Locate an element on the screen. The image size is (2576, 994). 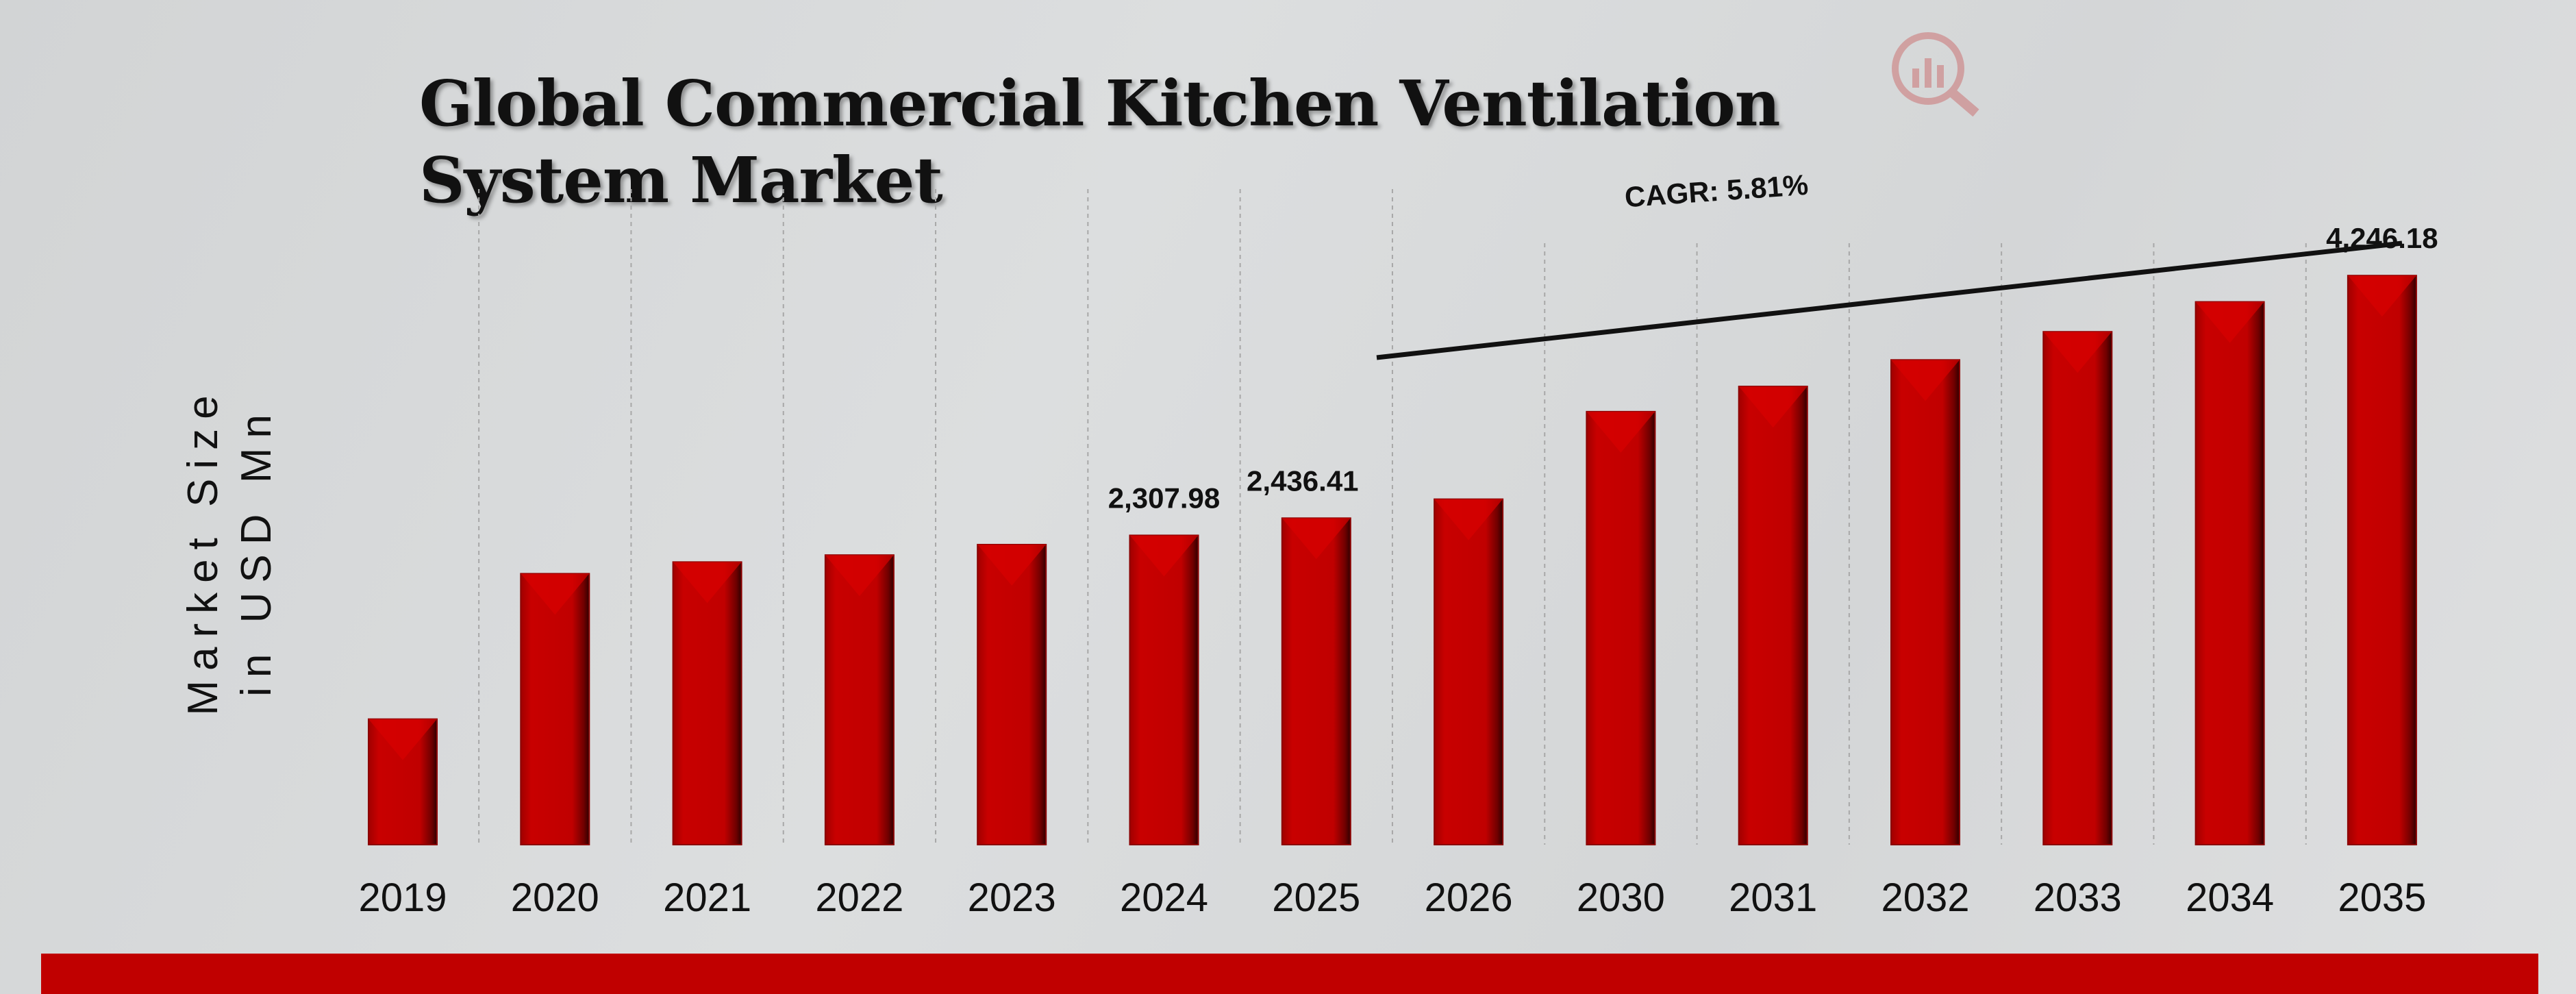
bar-cap-2019 is located at coordinates (402, 740).